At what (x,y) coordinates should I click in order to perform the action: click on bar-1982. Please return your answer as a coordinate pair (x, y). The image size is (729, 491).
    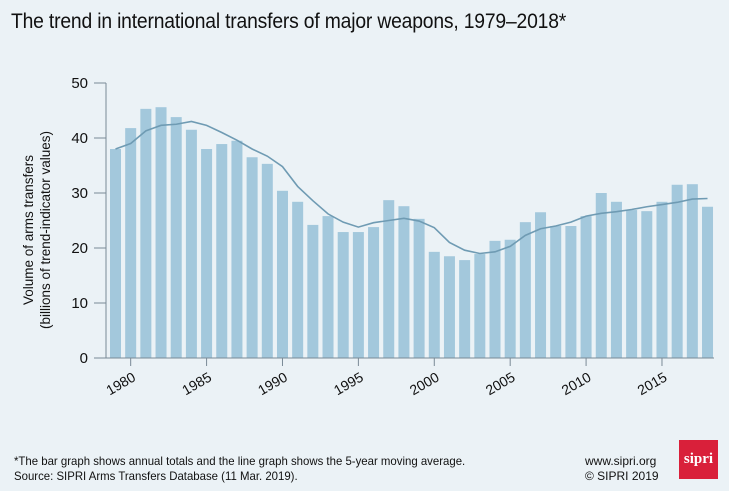
    Looking at the image, I should click on (161, 232).